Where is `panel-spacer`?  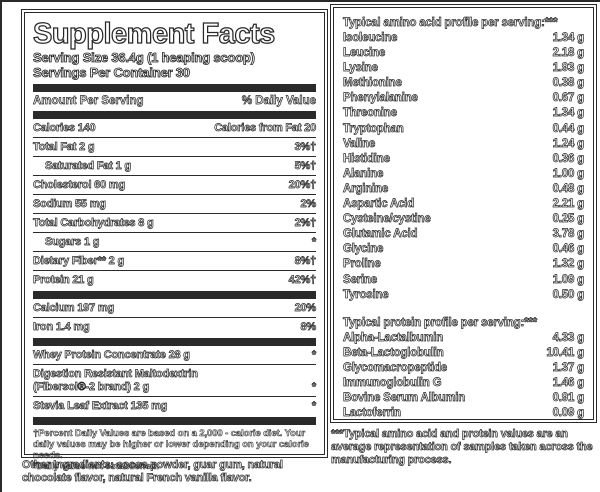
panel-spacer is located at coordinates (463, 309).